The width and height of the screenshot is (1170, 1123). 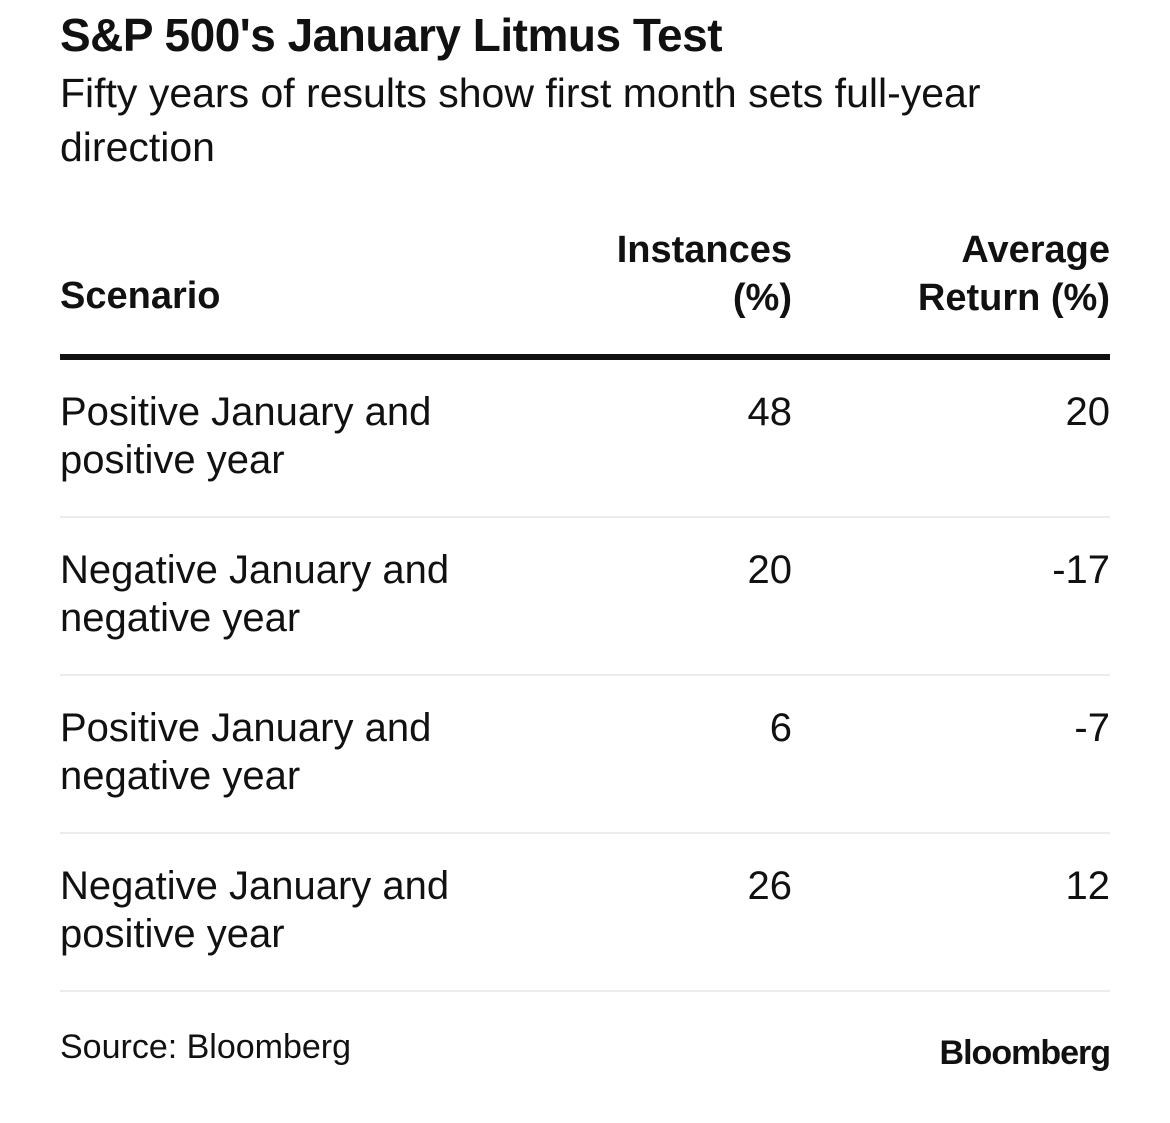 I want to click on table-row: Positive January and positive year 48 20, so click(x=585, y=439).